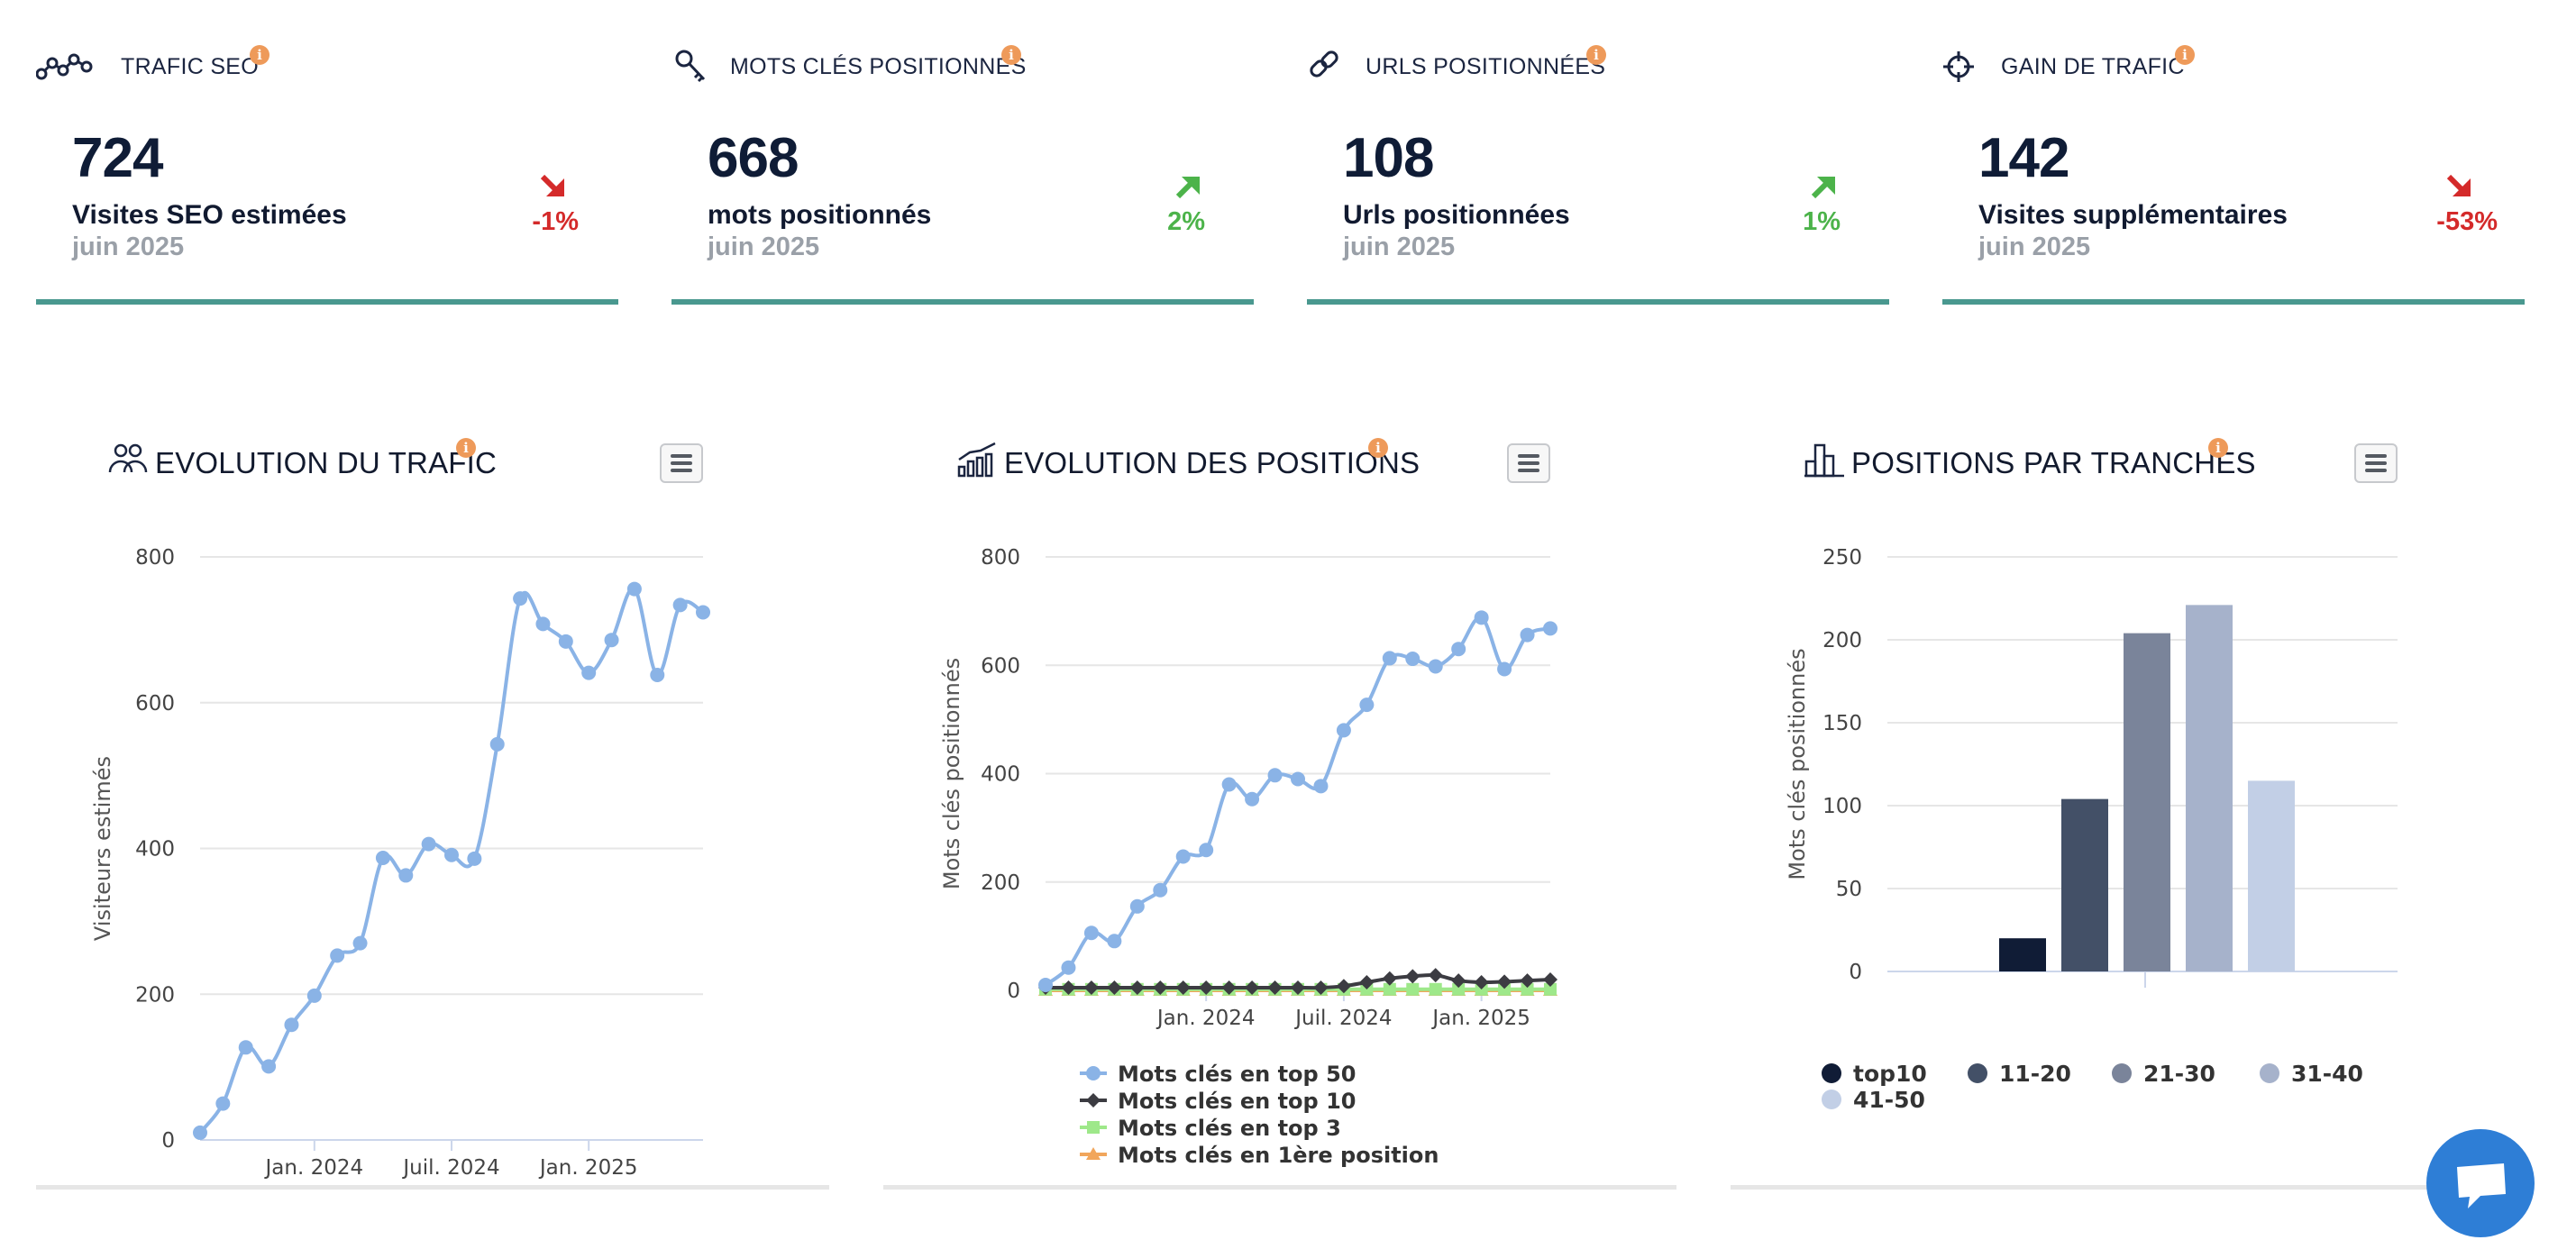 Image resolution: width=2576 pixels, height=1240 pixels. What do you see at coordinates (588, 1168) in the screenshot?
I see `x-tick-label: Jan. 2025` at bounding box center [588, 1168].